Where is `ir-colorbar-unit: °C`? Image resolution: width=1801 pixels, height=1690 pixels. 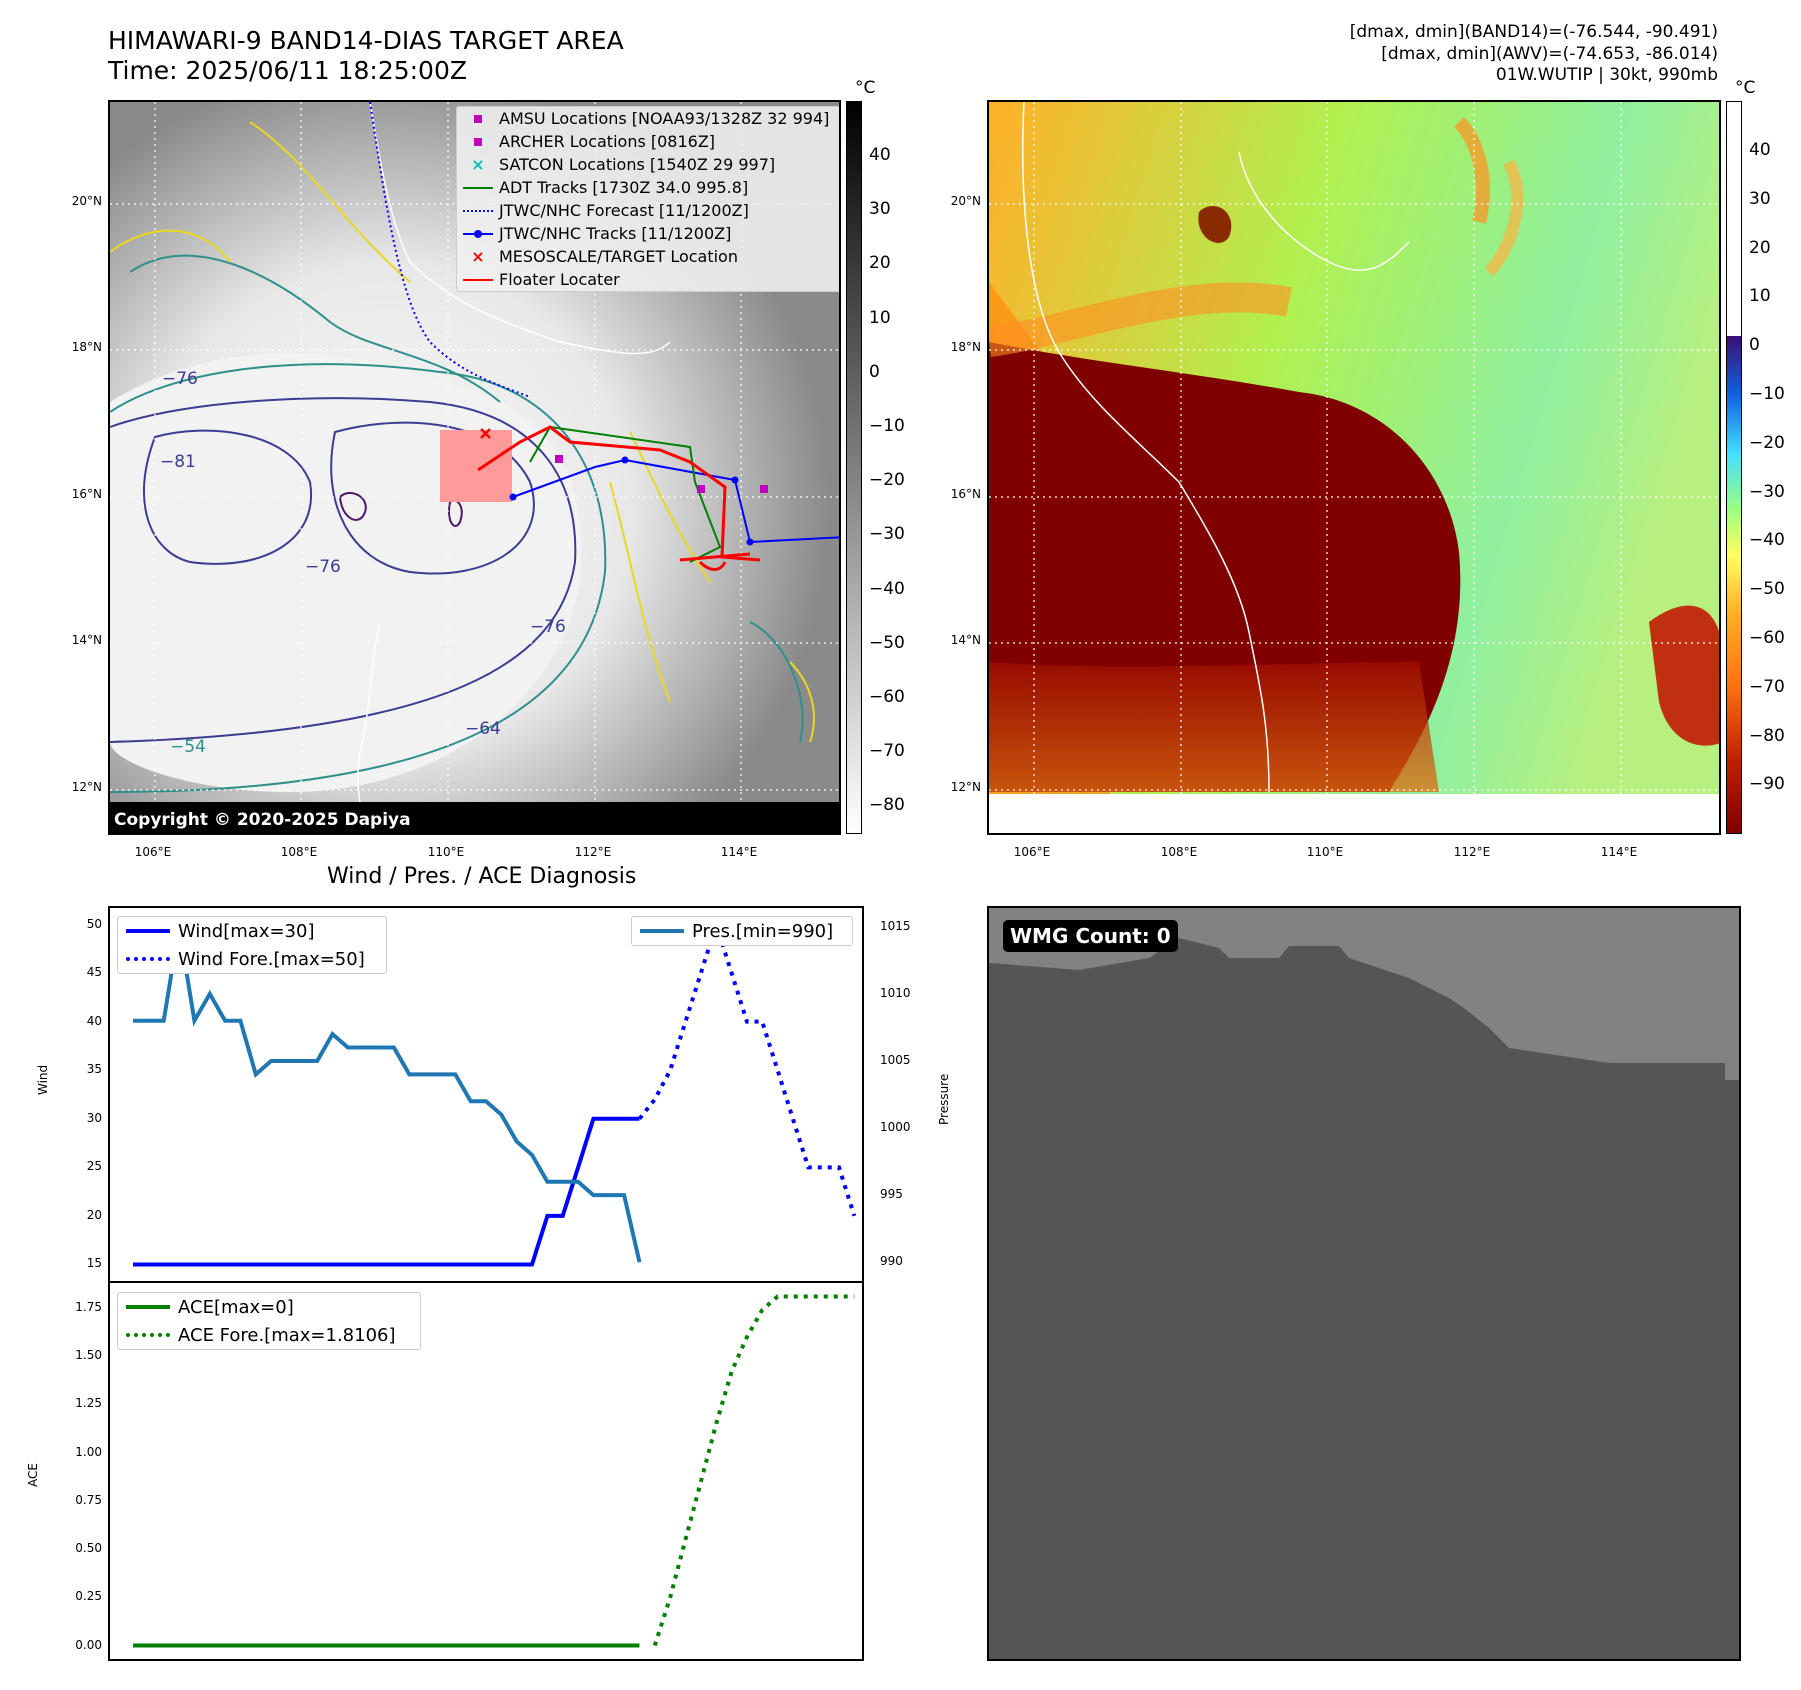
ir-colorbar-unit: °C is located at coordinates (865, 88).